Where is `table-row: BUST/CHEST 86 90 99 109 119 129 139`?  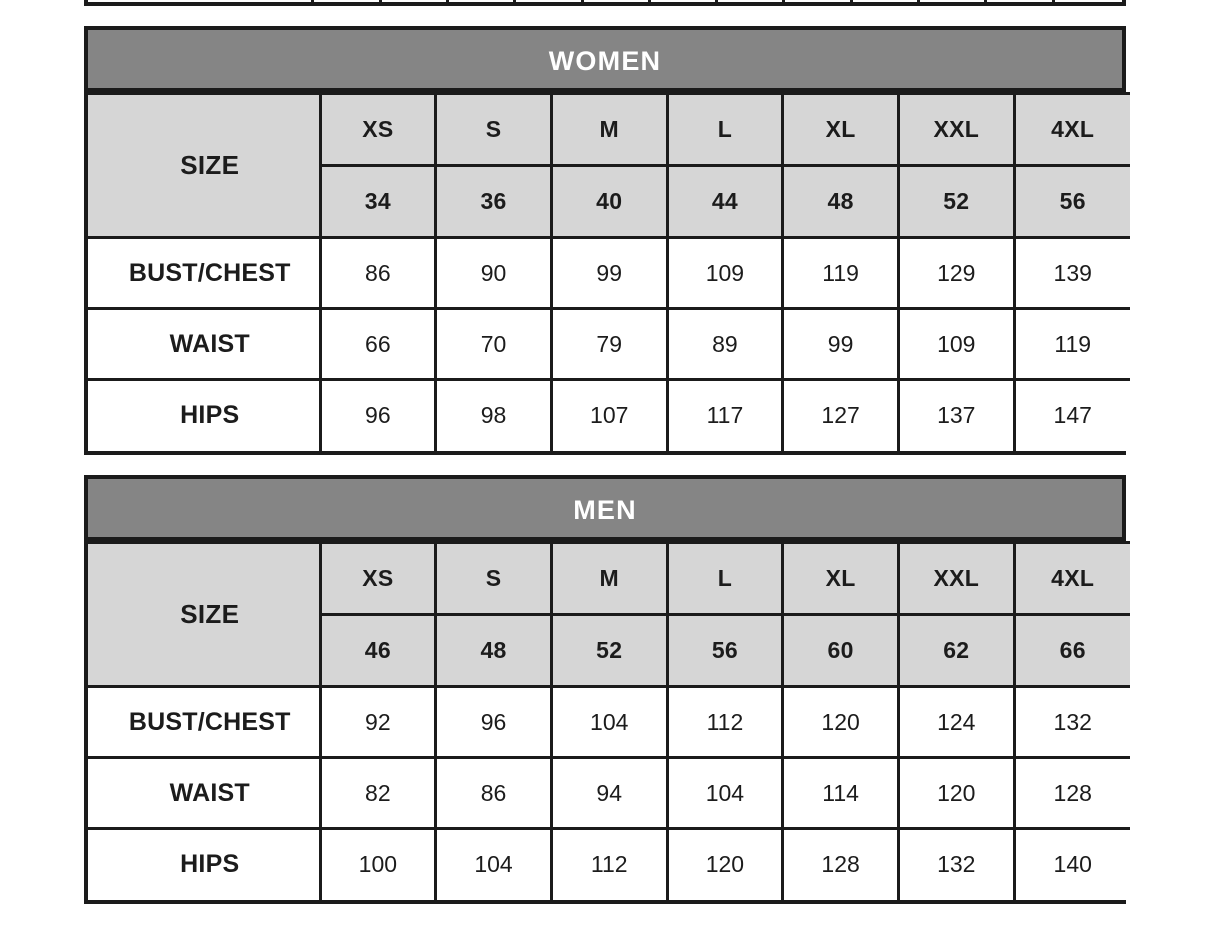 table-row: BUST/CHEST 86 90 99 109 119 129 139 is located at coordinates (609, 273).